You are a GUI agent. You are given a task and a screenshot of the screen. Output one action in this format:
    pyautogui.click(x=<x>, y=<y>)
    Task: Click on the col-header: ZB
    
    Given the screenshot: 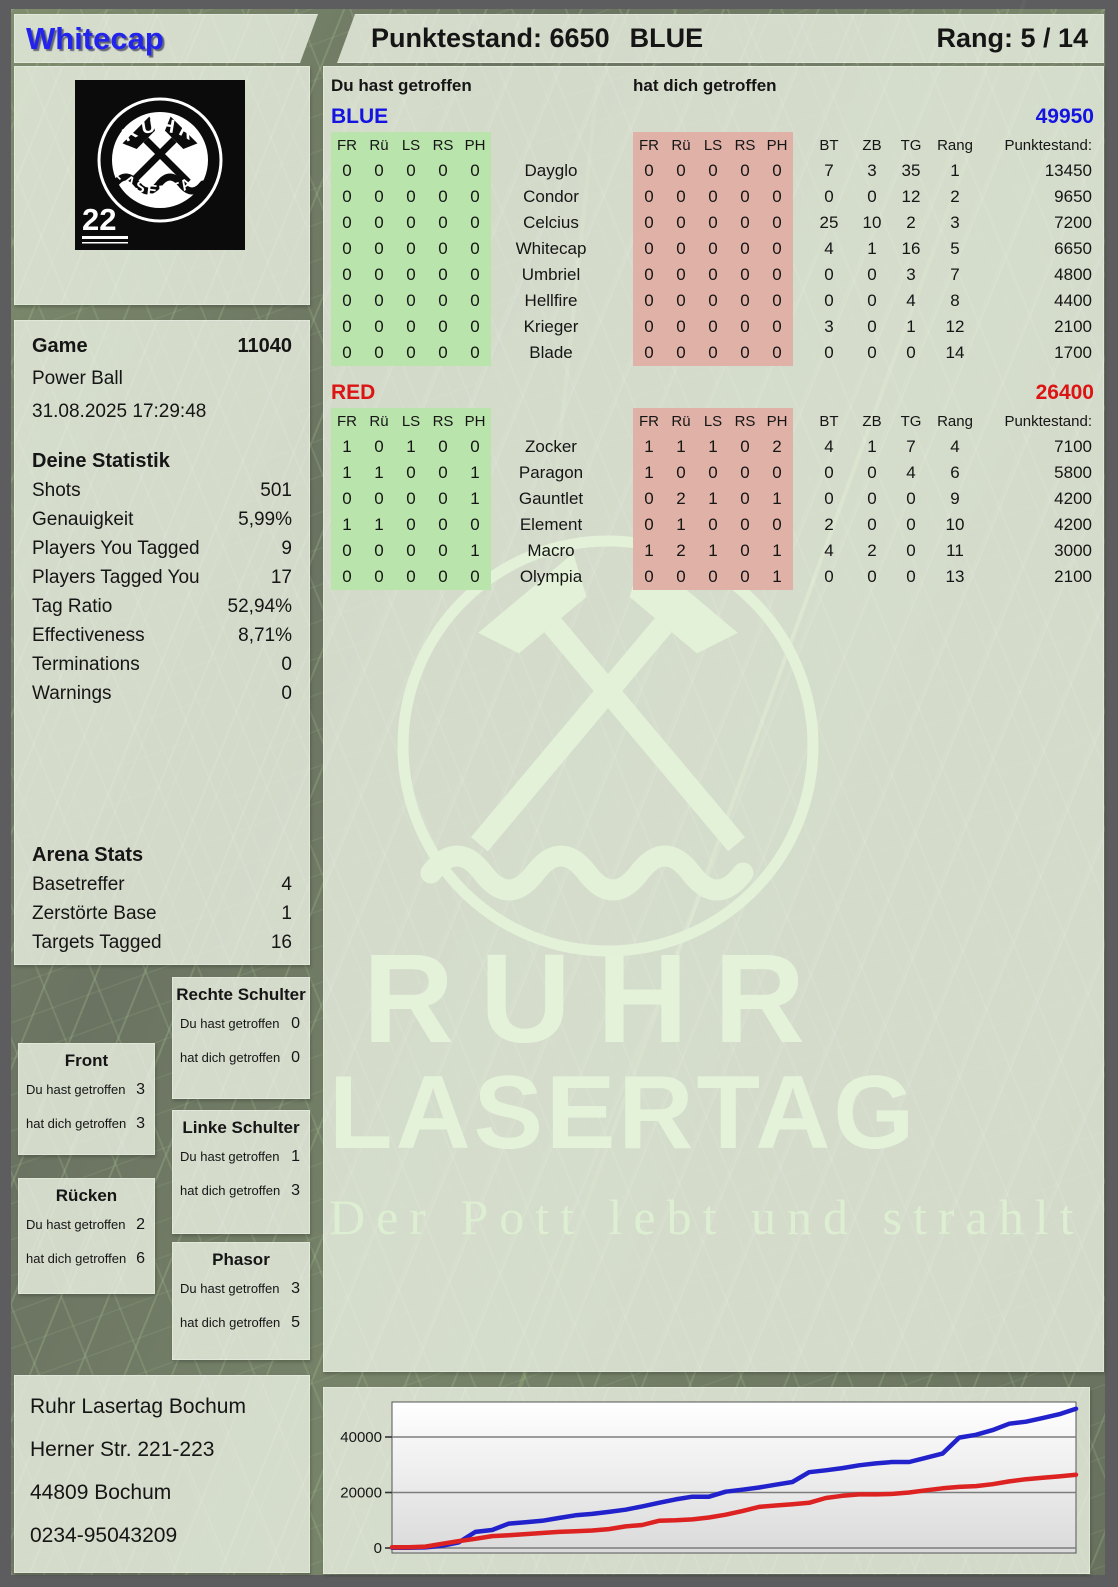 What is the action you would take?
    pyautogui.click(x=872, y=421)
    